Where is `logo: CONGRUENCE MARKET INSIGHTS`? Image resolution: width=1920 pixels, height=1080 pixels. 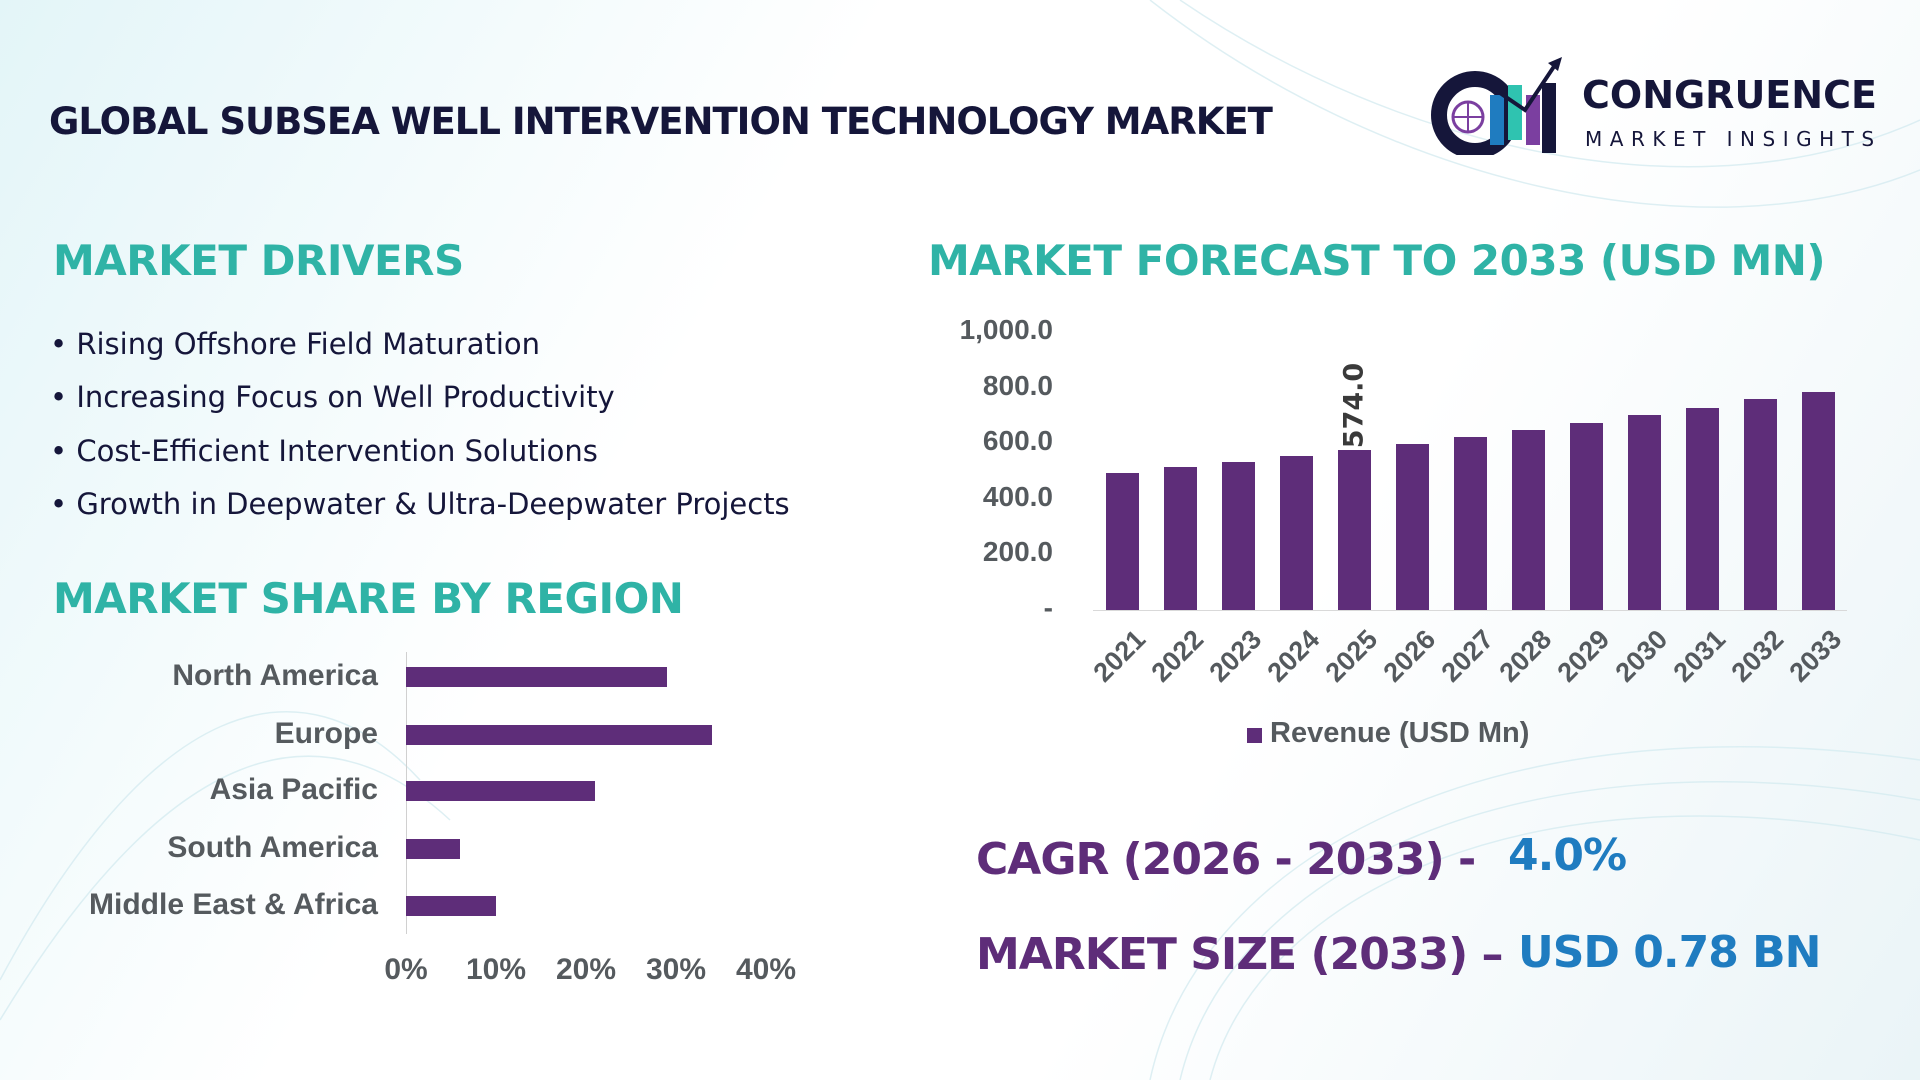
logo: CONGRUENCE MARKET INSIGHTS is located at coordinates (1665, 105).